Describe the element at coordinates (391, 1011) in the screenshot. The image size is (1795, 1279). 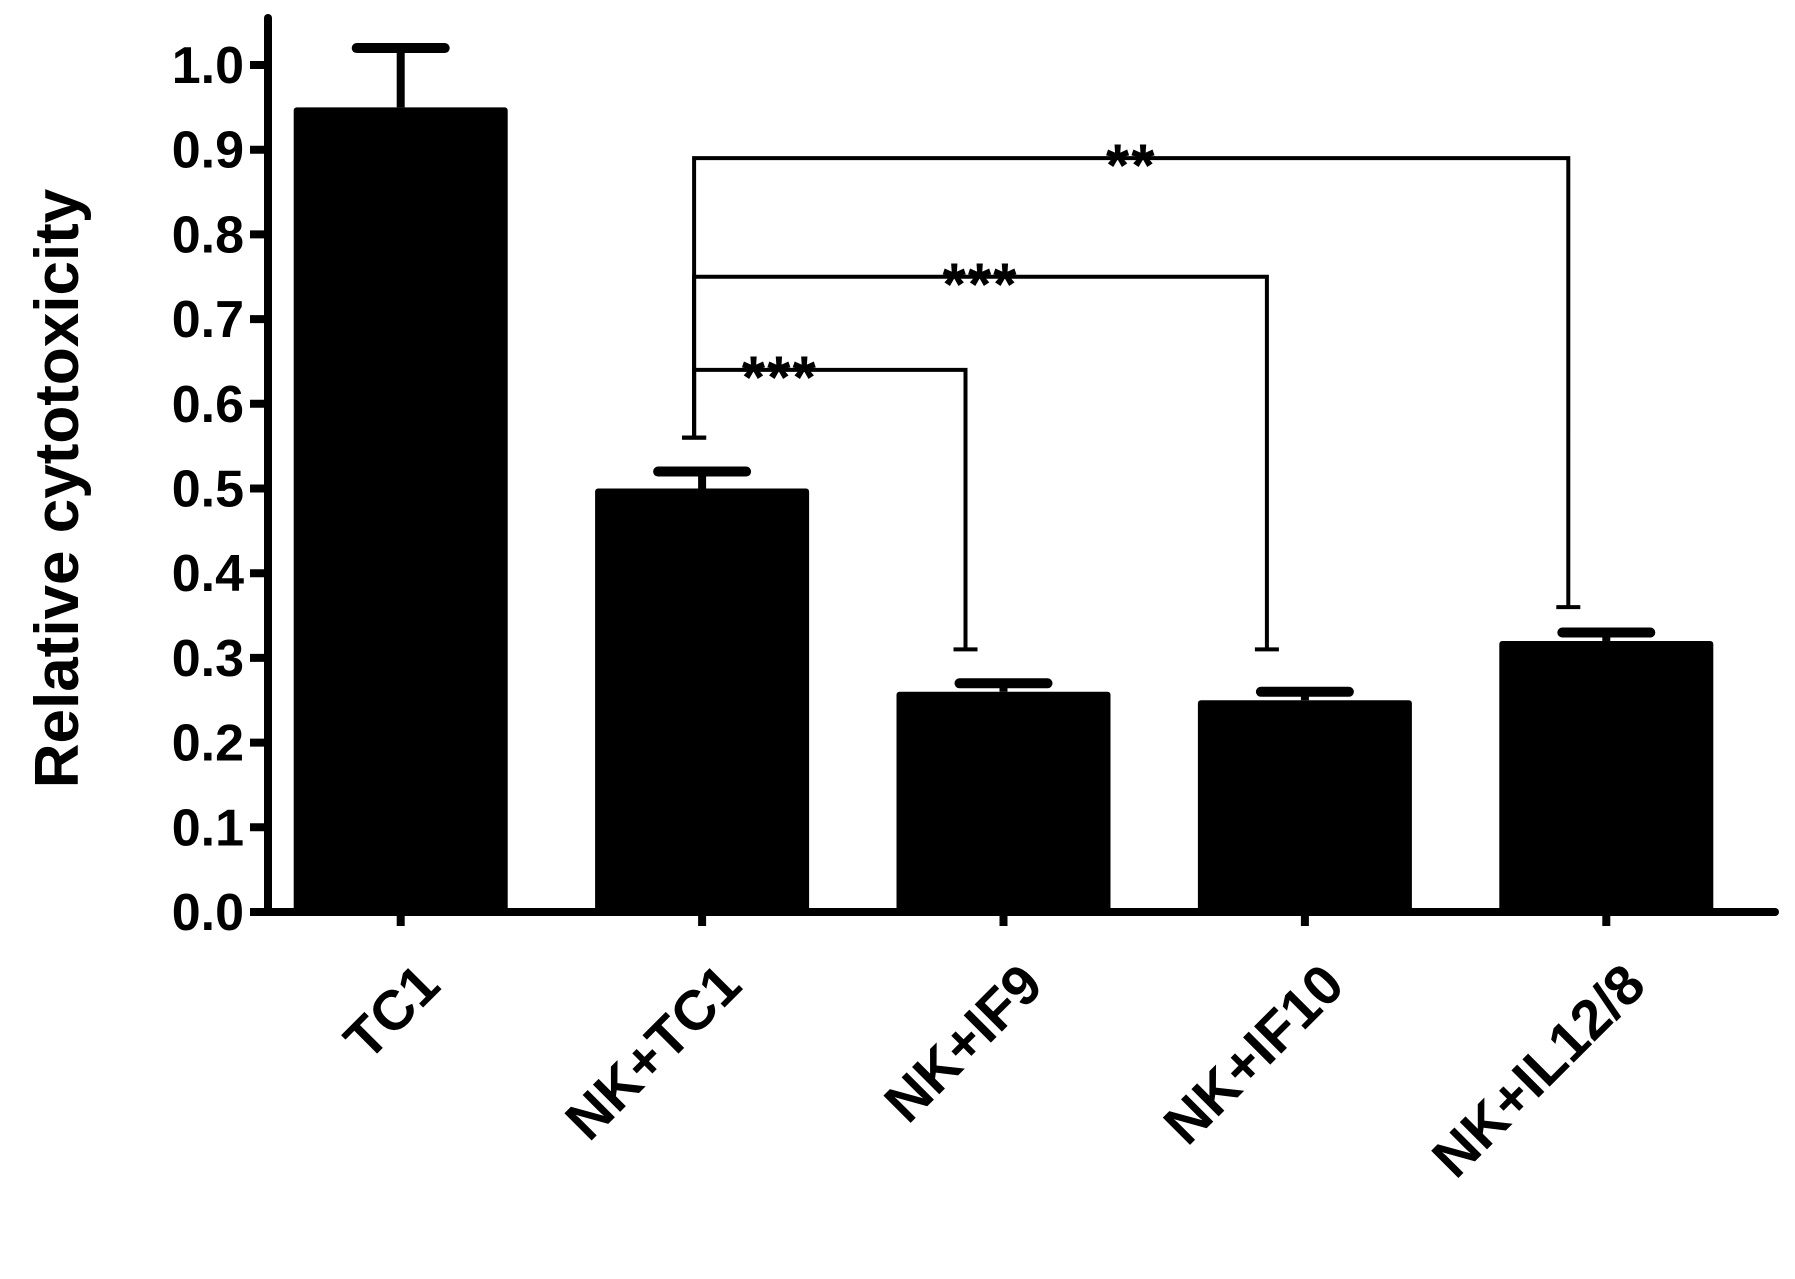
I see `x-category-label: TC1` at that location.